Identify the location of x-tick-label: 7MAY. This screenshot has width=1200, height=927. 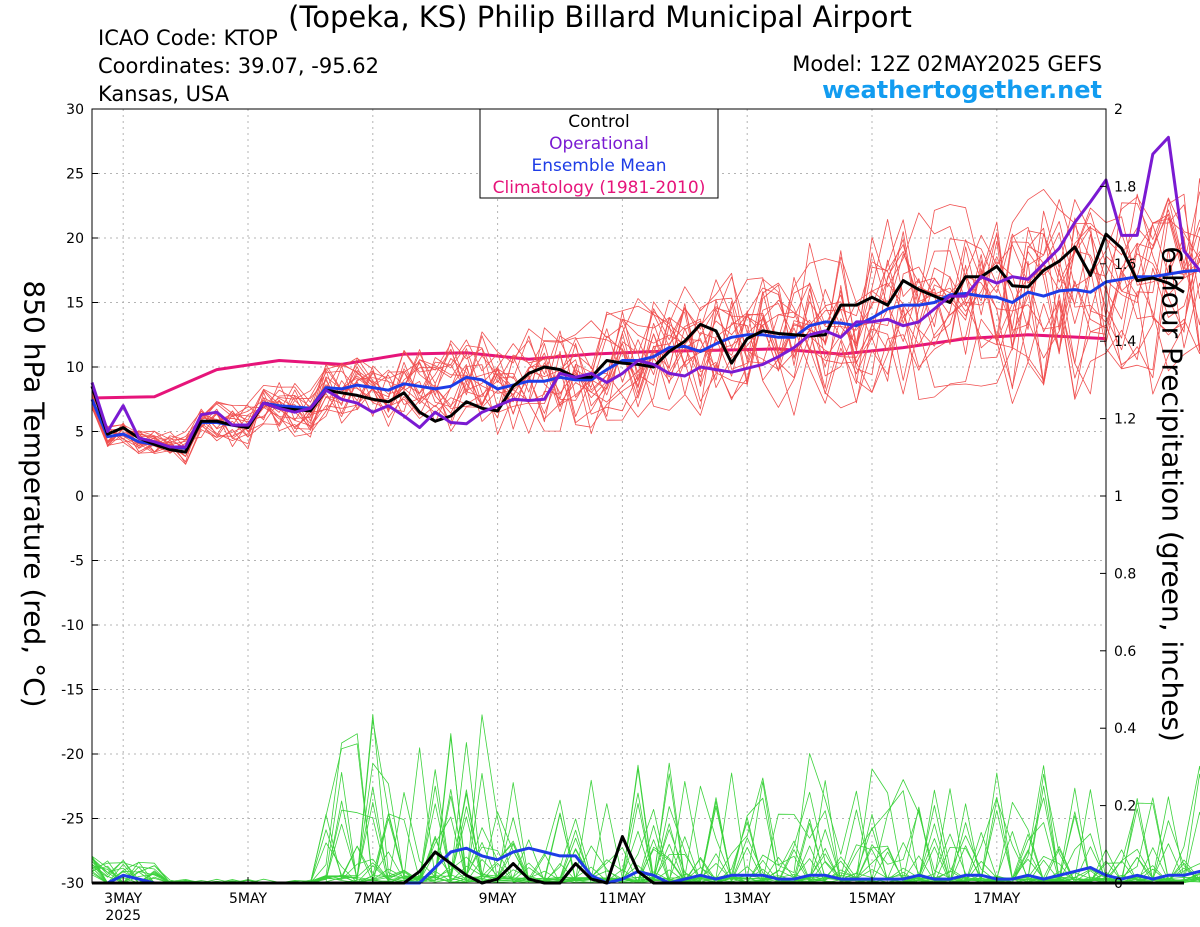
(373, 899).